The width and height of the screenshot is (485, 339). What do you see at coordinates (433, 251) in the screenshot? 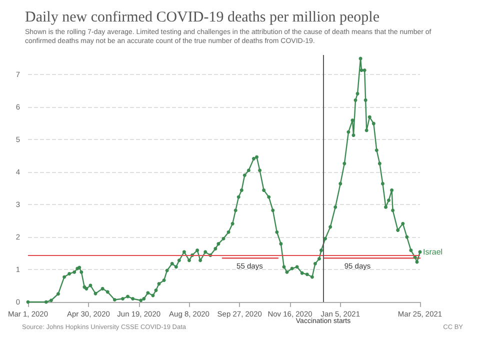
I see `series-label: Israel` at bounding box center [433, 251].